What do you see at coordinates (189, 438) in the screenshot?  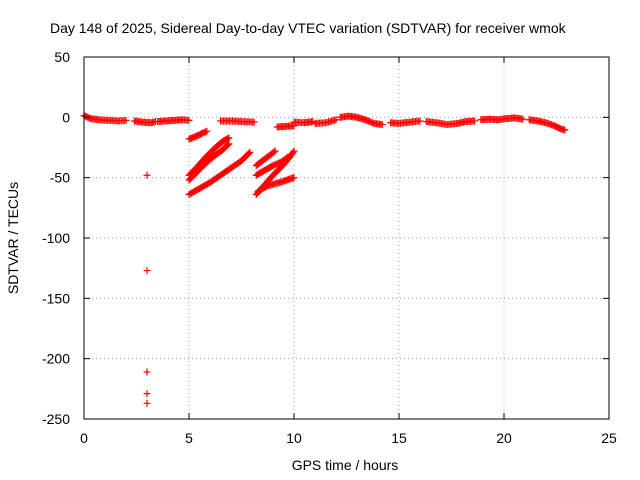 I see `x-tick-label: 5` at bounding box center [189, 438].